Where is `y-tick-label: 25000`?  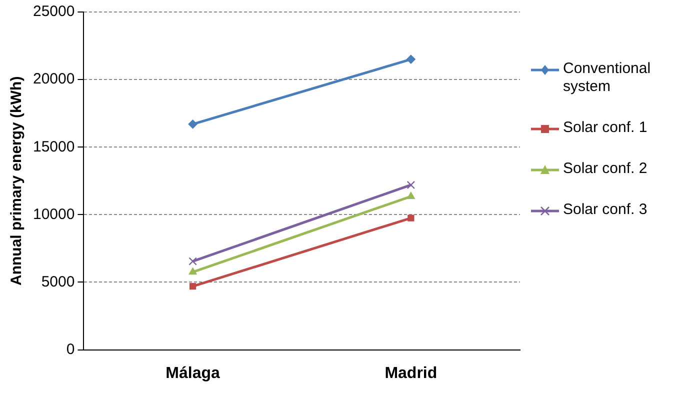
y-tick-label: 25000 is located at coordinates (53, 11).